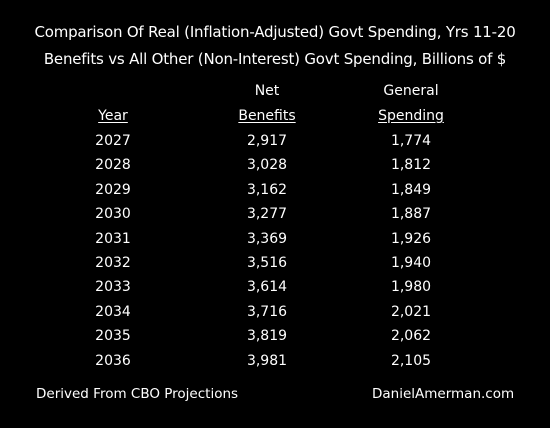 The height and width of the screenshot is (428, 550). What do you see at coordinates (267, 238) in the screenshot?
I see `net-benefits-cell: 3,369` at bounding box center [267, 238].